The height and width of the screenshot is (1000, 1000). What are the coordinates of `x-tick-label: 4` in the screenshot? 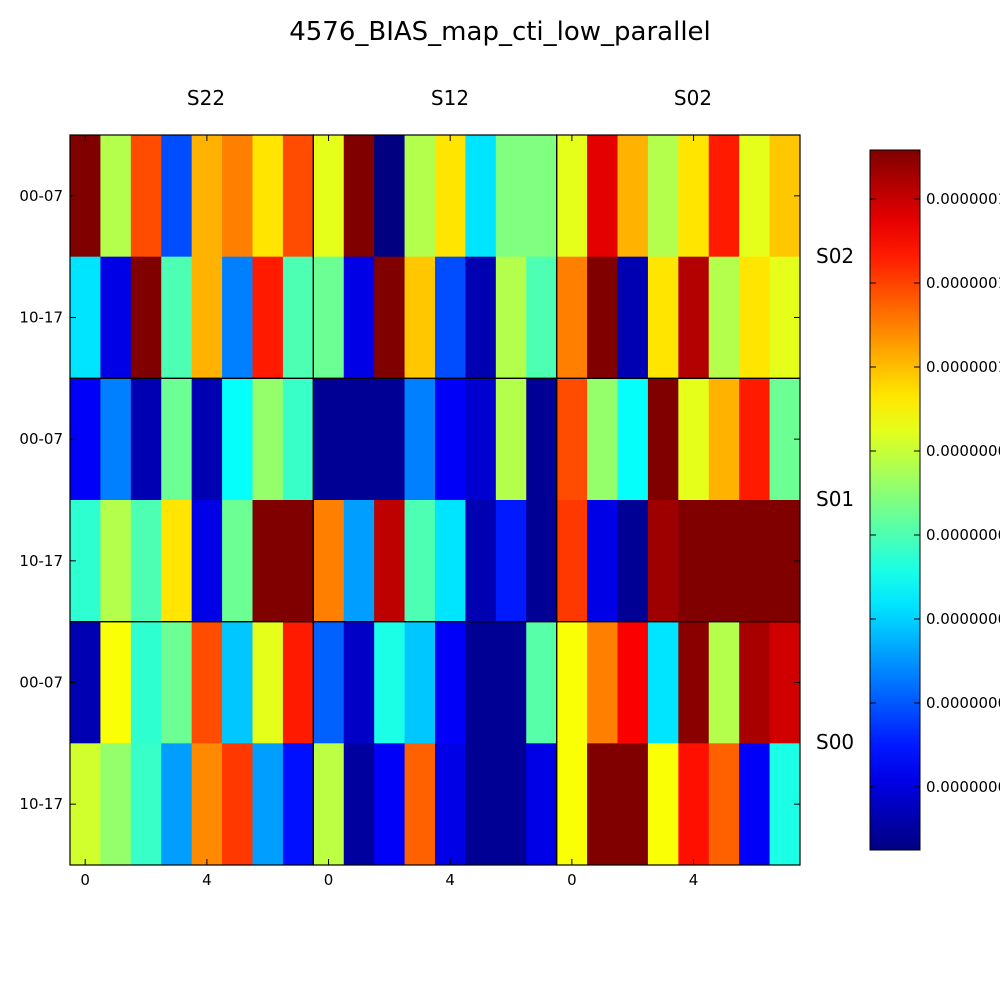 It's located at (207, 880).